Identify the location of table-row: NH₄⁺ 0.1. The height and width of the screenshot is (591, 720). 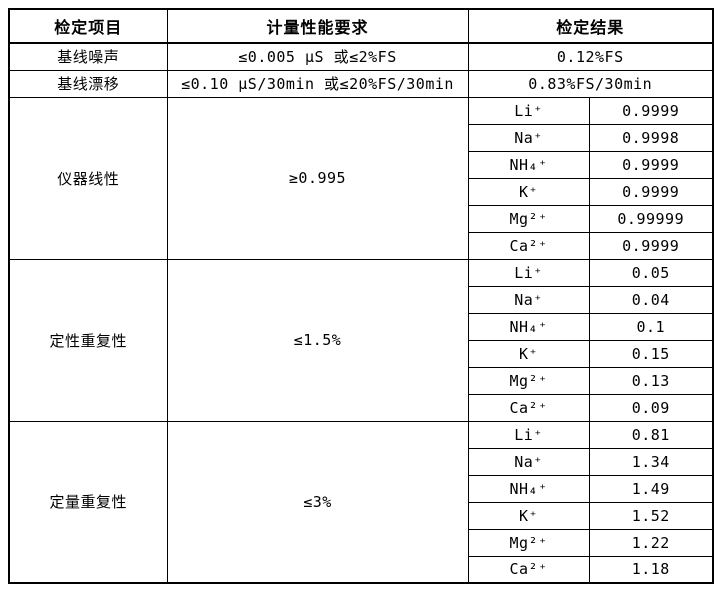
(361, 326).